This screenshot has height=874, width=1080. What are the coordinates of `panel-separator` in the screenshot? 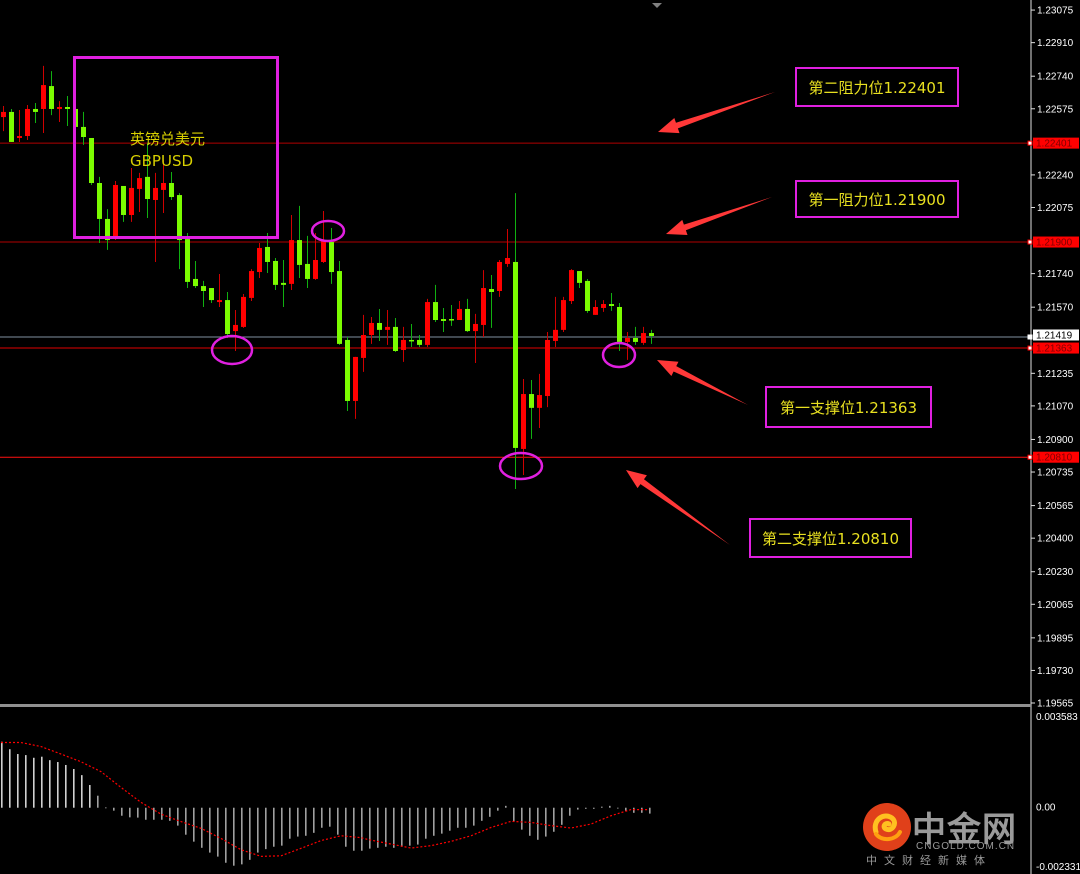 It's located at (515, 705).